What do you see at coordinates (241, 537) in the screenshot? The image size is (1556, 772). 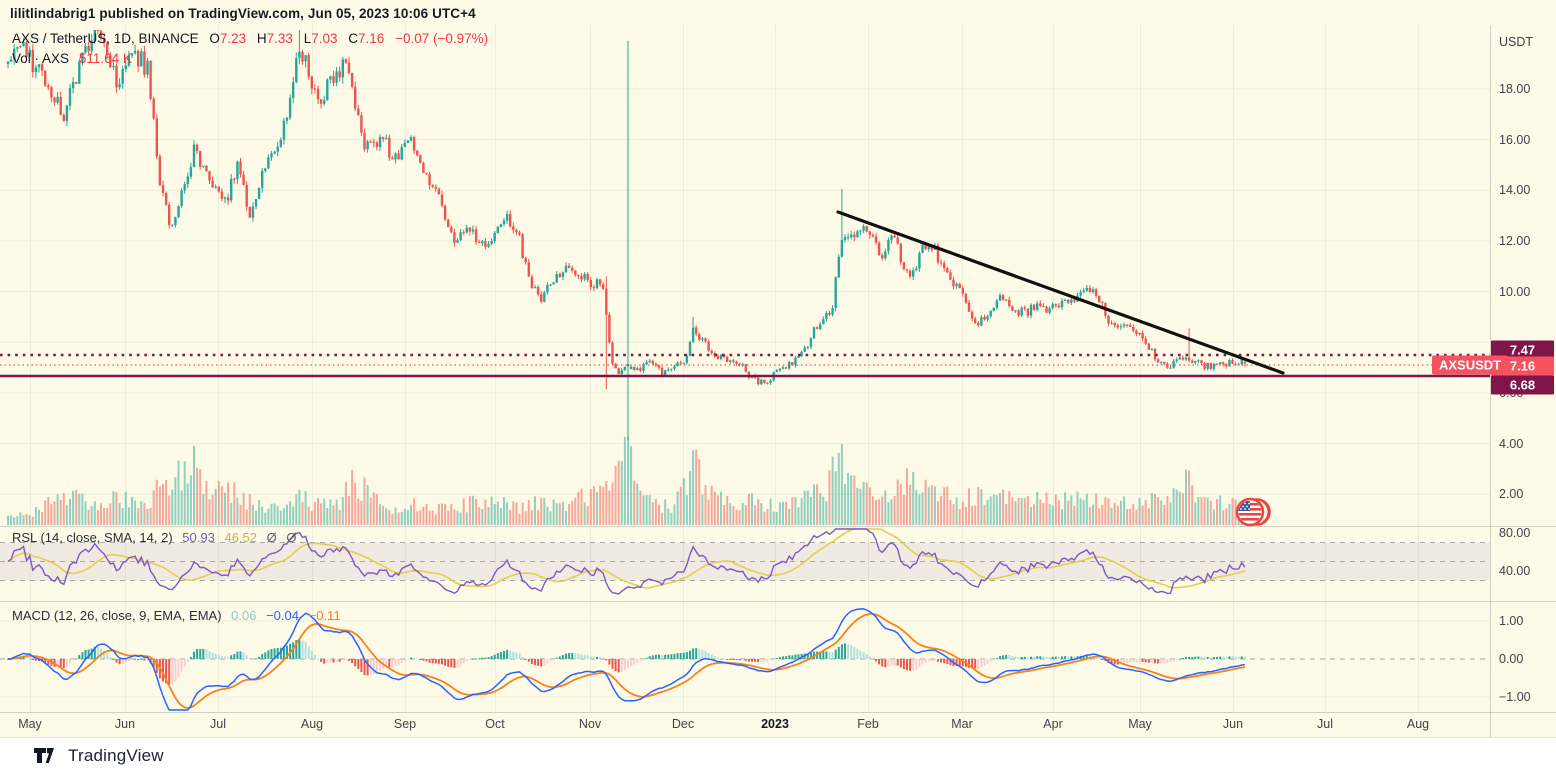 I see `rsi-ma-value: 46.52` at bounding box center [241, 537].